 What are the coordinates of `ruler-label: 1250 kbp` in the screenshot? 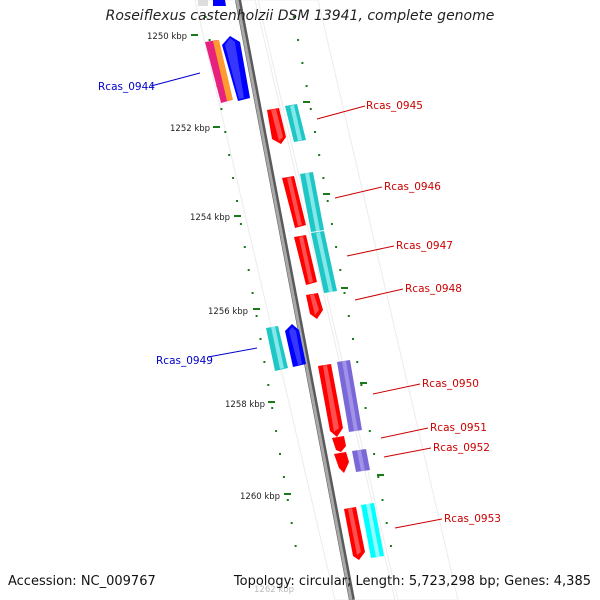 It's located at (167, 37).